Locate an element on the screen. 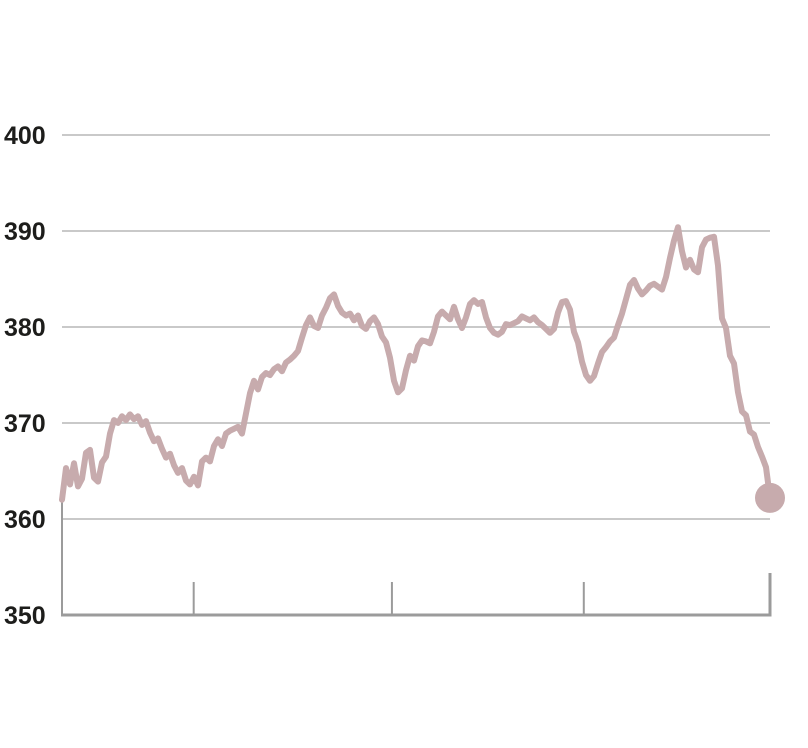 This screenshot has height=748, width=808. y-axis-label-370: 370 is located at coordinates (25, 424).